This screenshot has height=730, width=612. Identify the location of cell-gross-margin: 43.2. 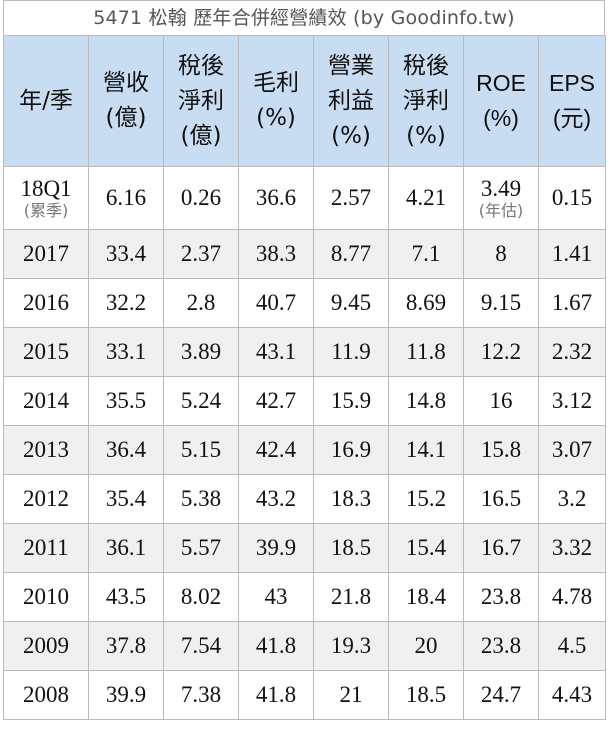
(276, 499).